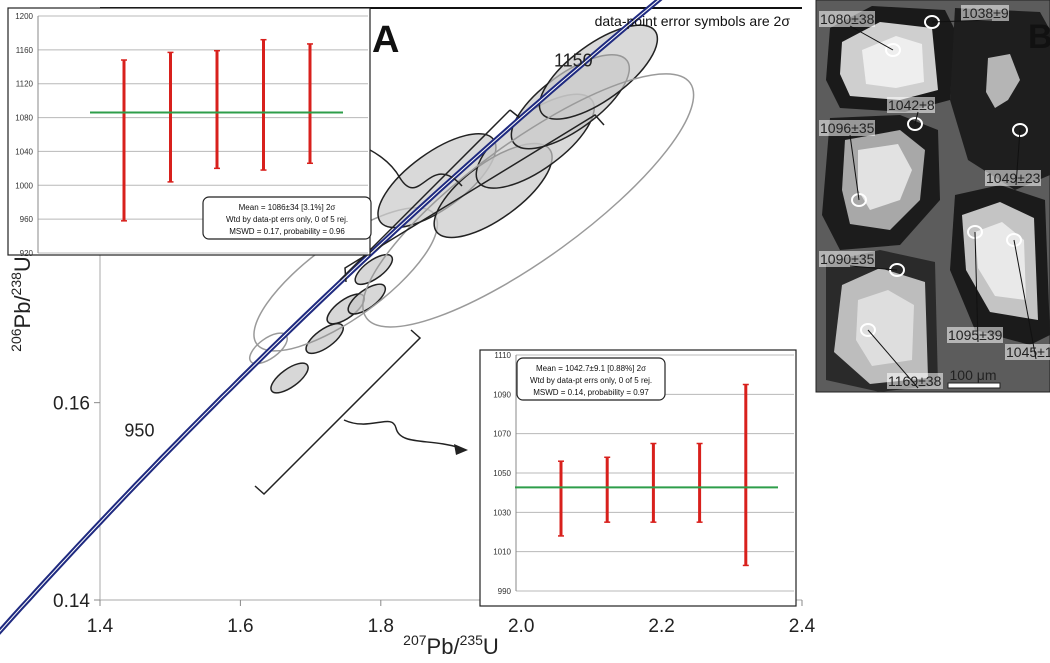 Image resolution: width=1050 pixels, height=663 pixels. Describe the element at coordinates (1039, 37) in the screenshot. I see `panel-letter-b: B` at that location.